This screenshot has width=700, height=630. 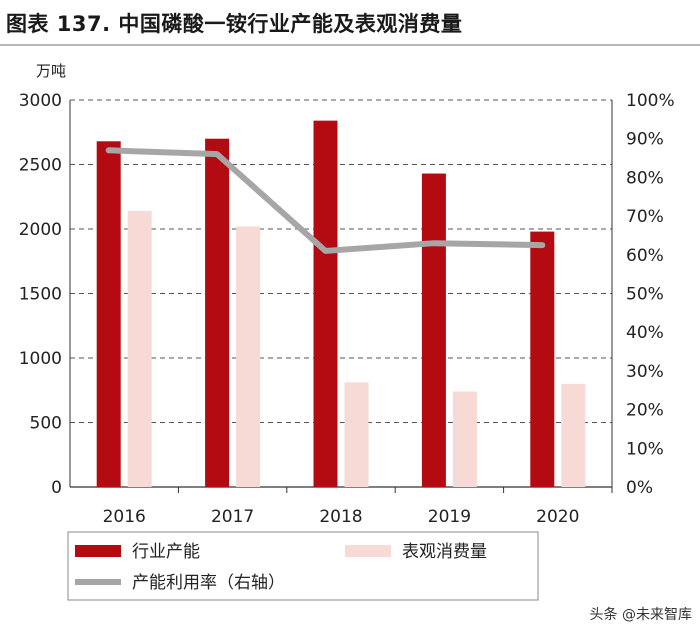 What do you see at coordinates (557, 517) in the screenshot?
I see `x-tick-2020: 2020` at bounding box center [557, 517].